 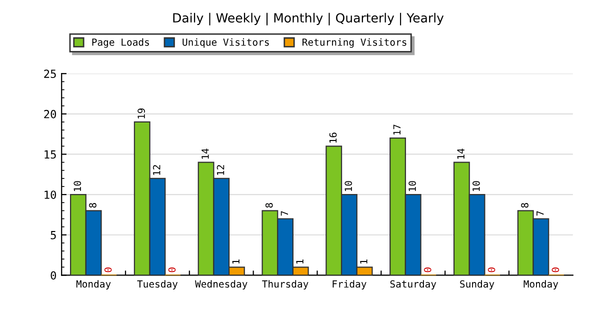 I want to click on y-tick-label: 20, so click(x=50, y=114).